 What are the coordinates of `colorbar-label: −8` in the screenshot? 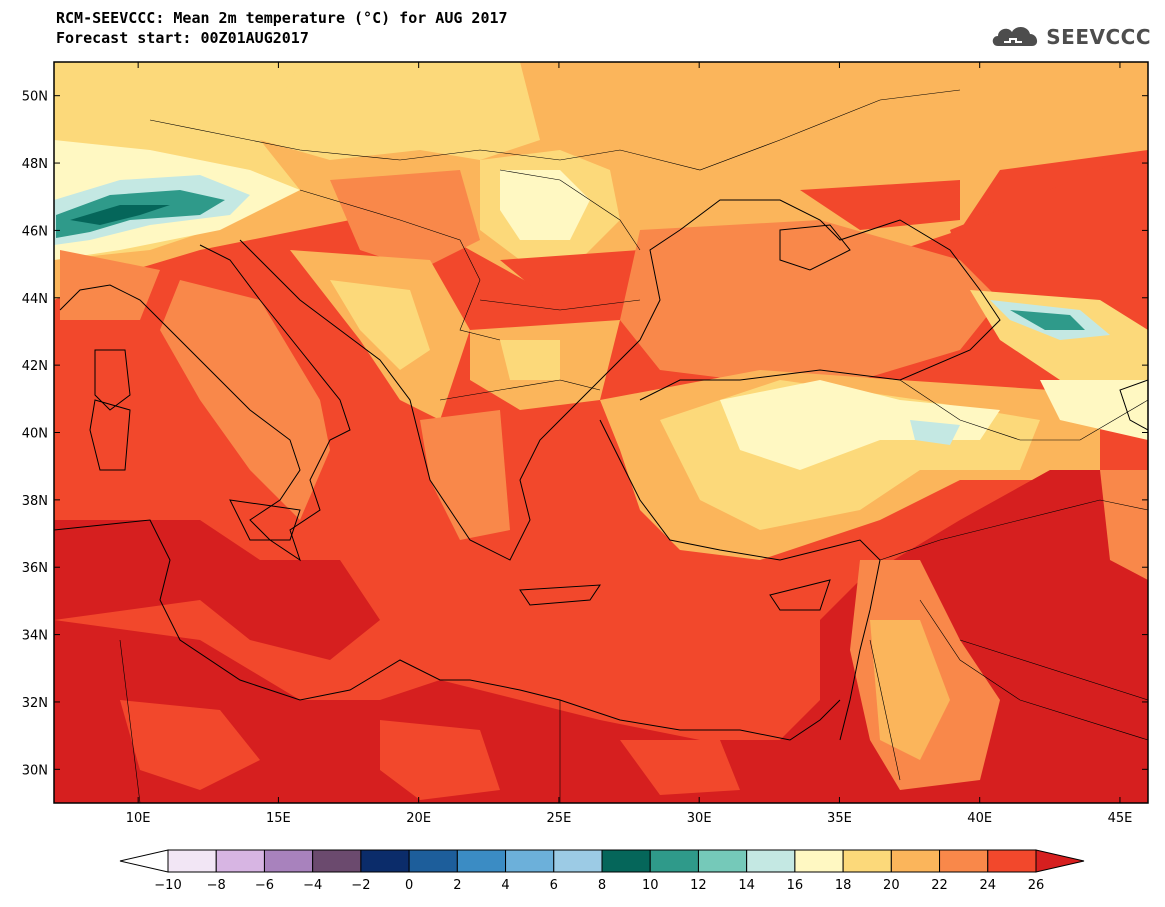 It's located at (216, 885).